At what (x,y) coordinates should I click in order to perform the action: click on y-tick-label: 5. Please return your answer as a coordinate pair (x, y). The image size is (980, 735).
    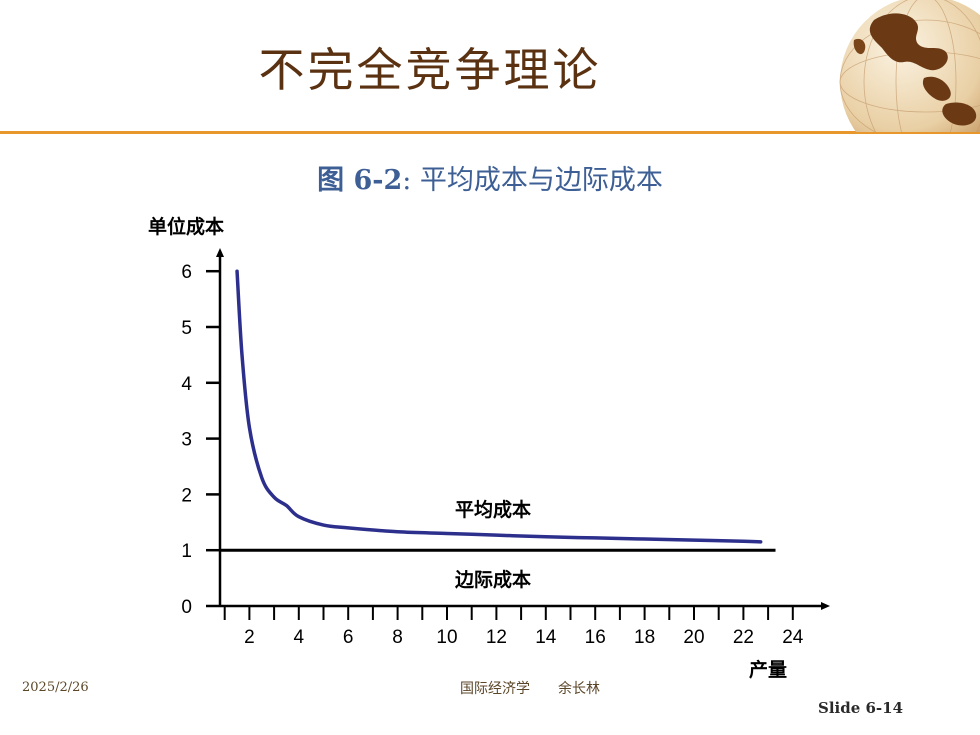
    Looking at the image, I should click on (186, 328).